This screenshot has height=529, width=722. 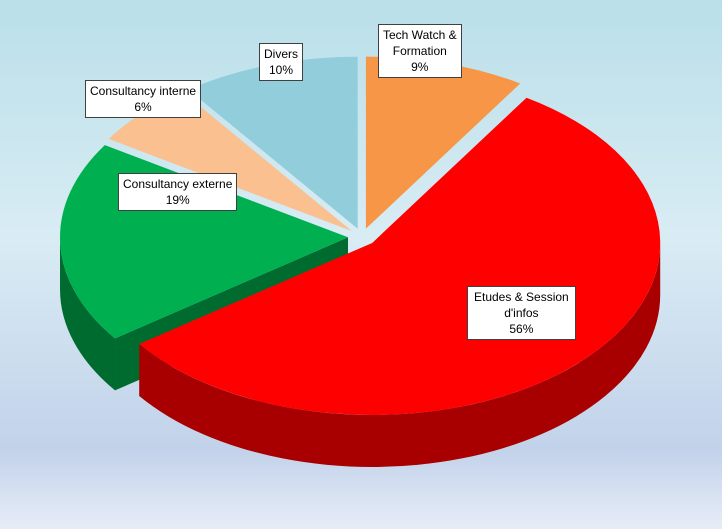 I want to click on data-label-etudes: Etudes & Session d'infos 56%, so click(x=521, y=313).